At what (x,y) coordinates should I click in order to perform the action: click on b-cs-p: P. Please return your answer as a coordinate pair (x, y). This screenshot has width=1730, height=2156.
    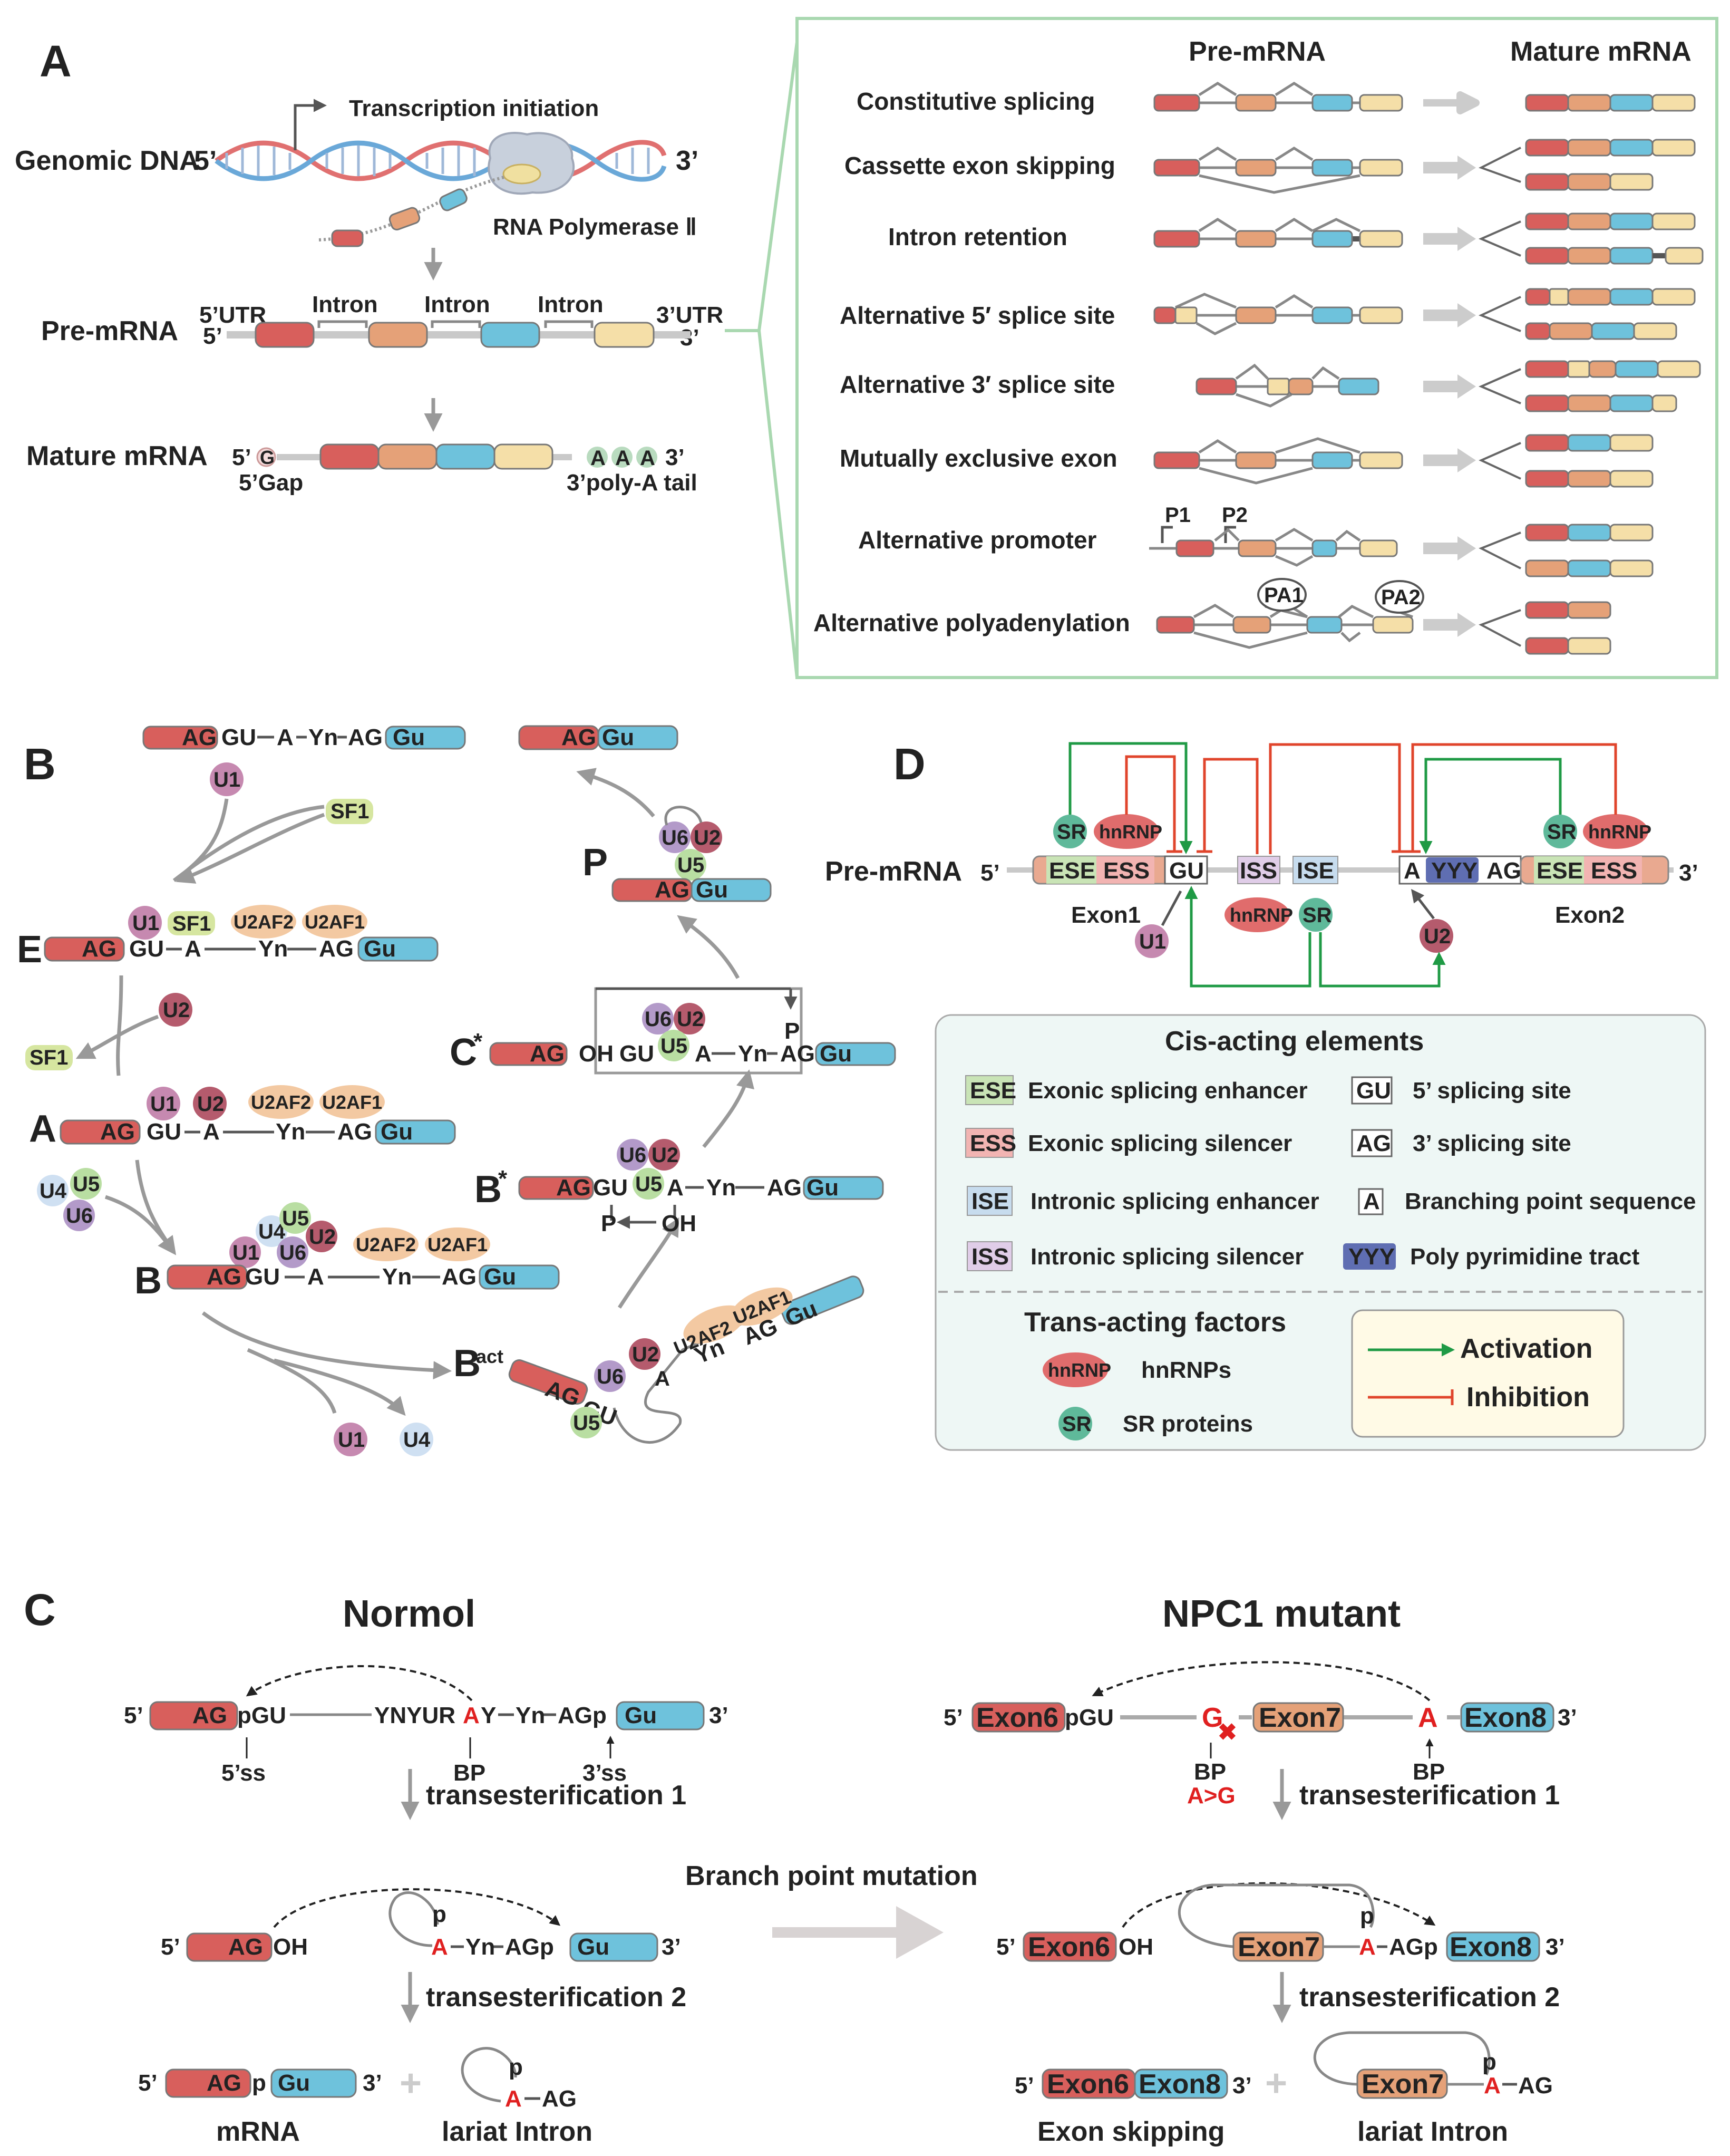
    Looking at the image, I should click on (792, 1031).